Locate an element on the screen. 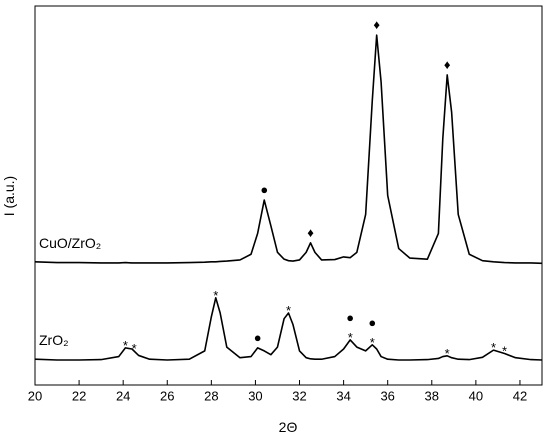  x-tick-label: 34 is located at coordinates (343, 396).